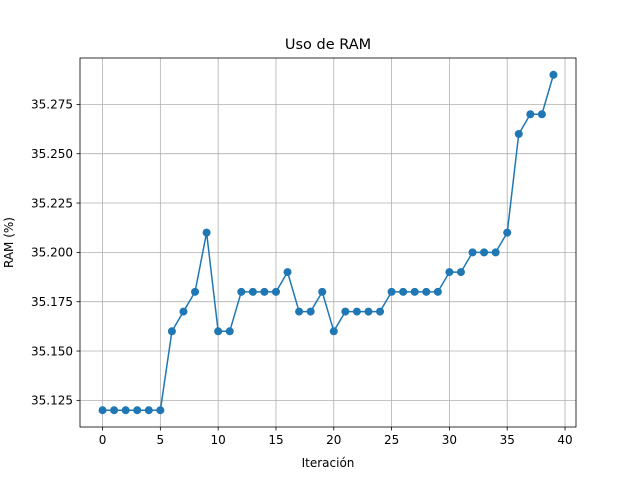 Image resolution: width=640 pixels, height=480 pixels. I want to click on y-tick-label: 35.275, so click(52, 105).